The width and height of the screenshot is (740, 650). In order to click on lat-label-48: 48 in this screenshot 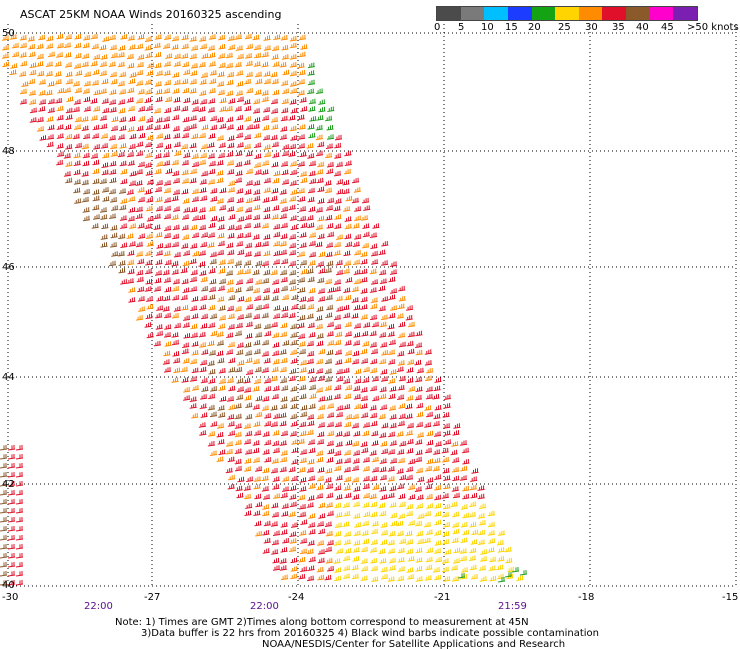, I will do `click(8, 151)`.